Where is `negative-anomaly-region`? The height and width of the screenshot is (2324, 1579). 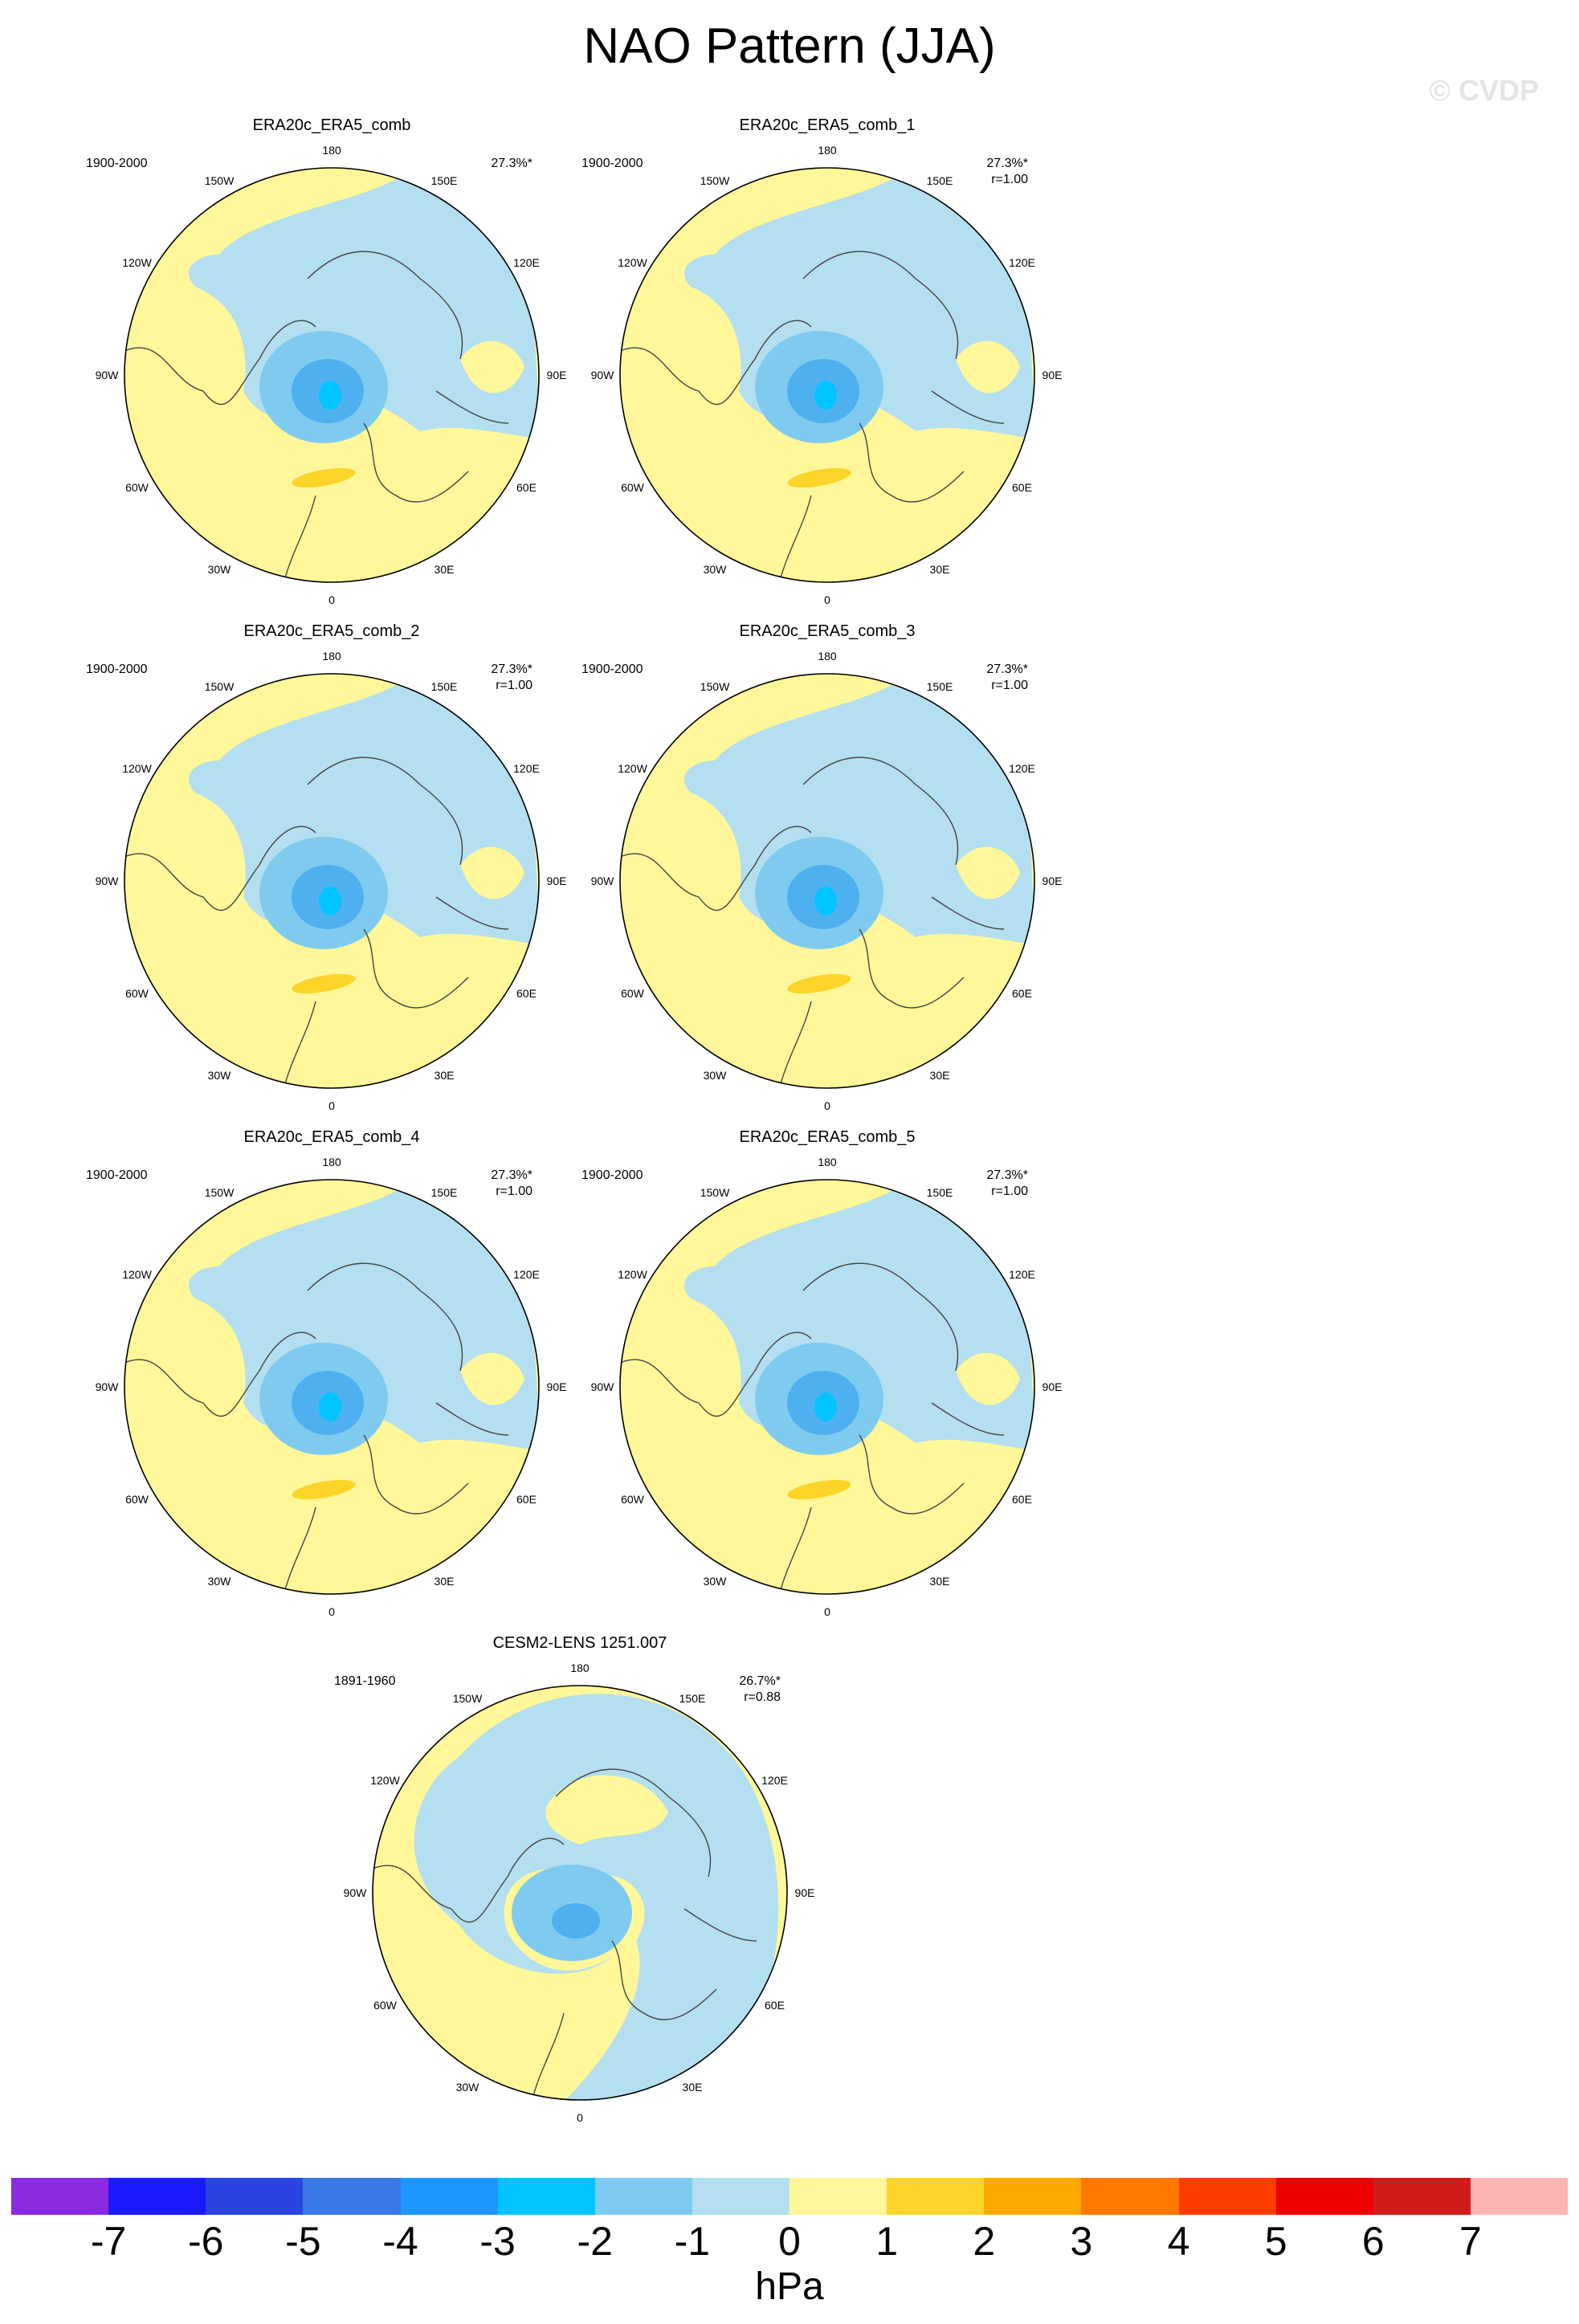 negative-anomaly-region is located at coordinates (596, 1897).